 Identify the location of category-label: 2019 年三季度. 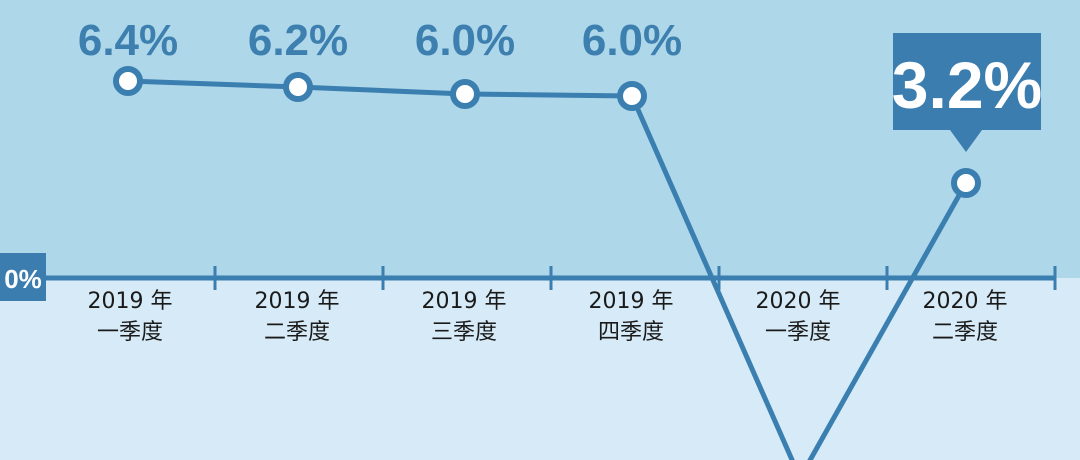
(464, 317).